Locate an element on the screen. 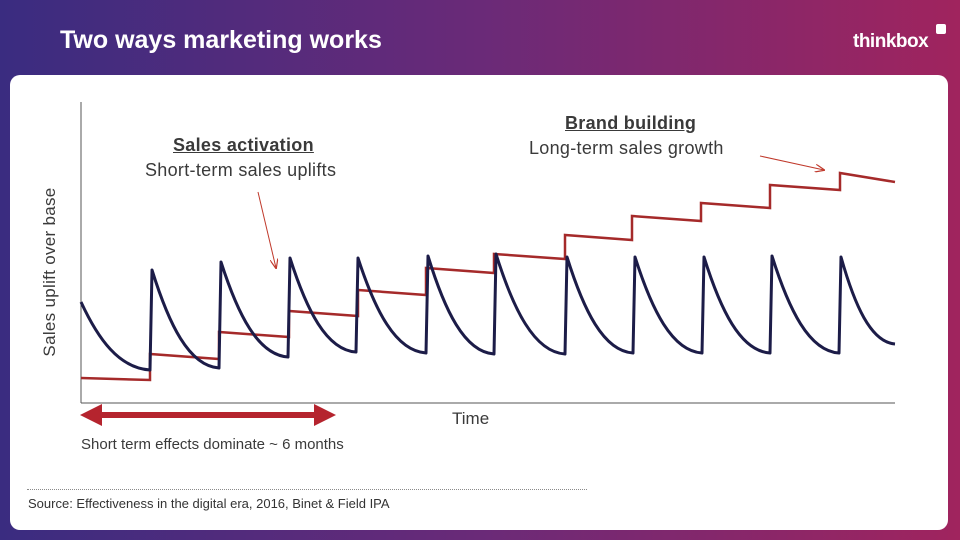  x-axis-label: Time is located at coordinates (471, 418).